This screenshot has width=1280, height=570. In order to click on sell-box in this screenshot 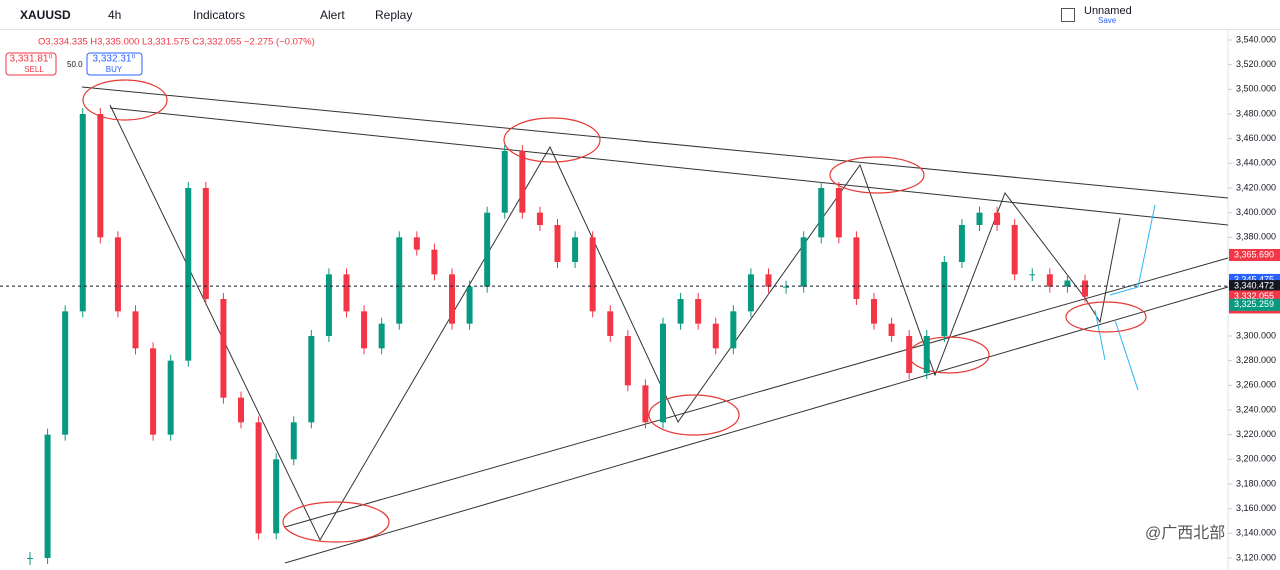, I will do `click(31, 64)`.